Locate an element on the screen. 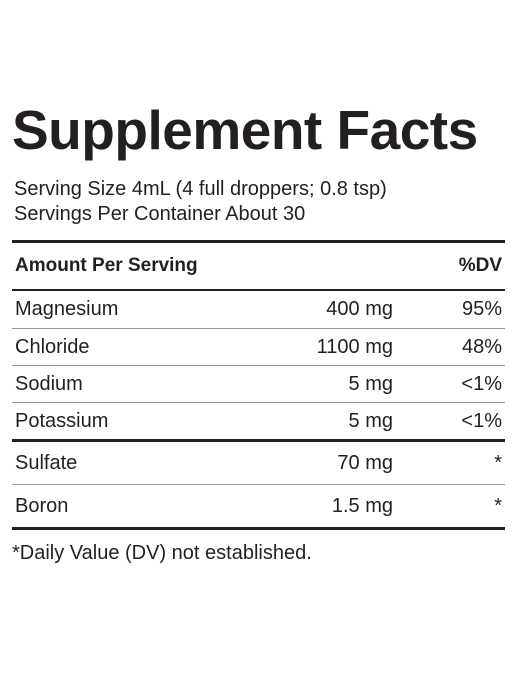  nutrient-row: Sulfate 70 mg * is located at coordinates (258, 463).